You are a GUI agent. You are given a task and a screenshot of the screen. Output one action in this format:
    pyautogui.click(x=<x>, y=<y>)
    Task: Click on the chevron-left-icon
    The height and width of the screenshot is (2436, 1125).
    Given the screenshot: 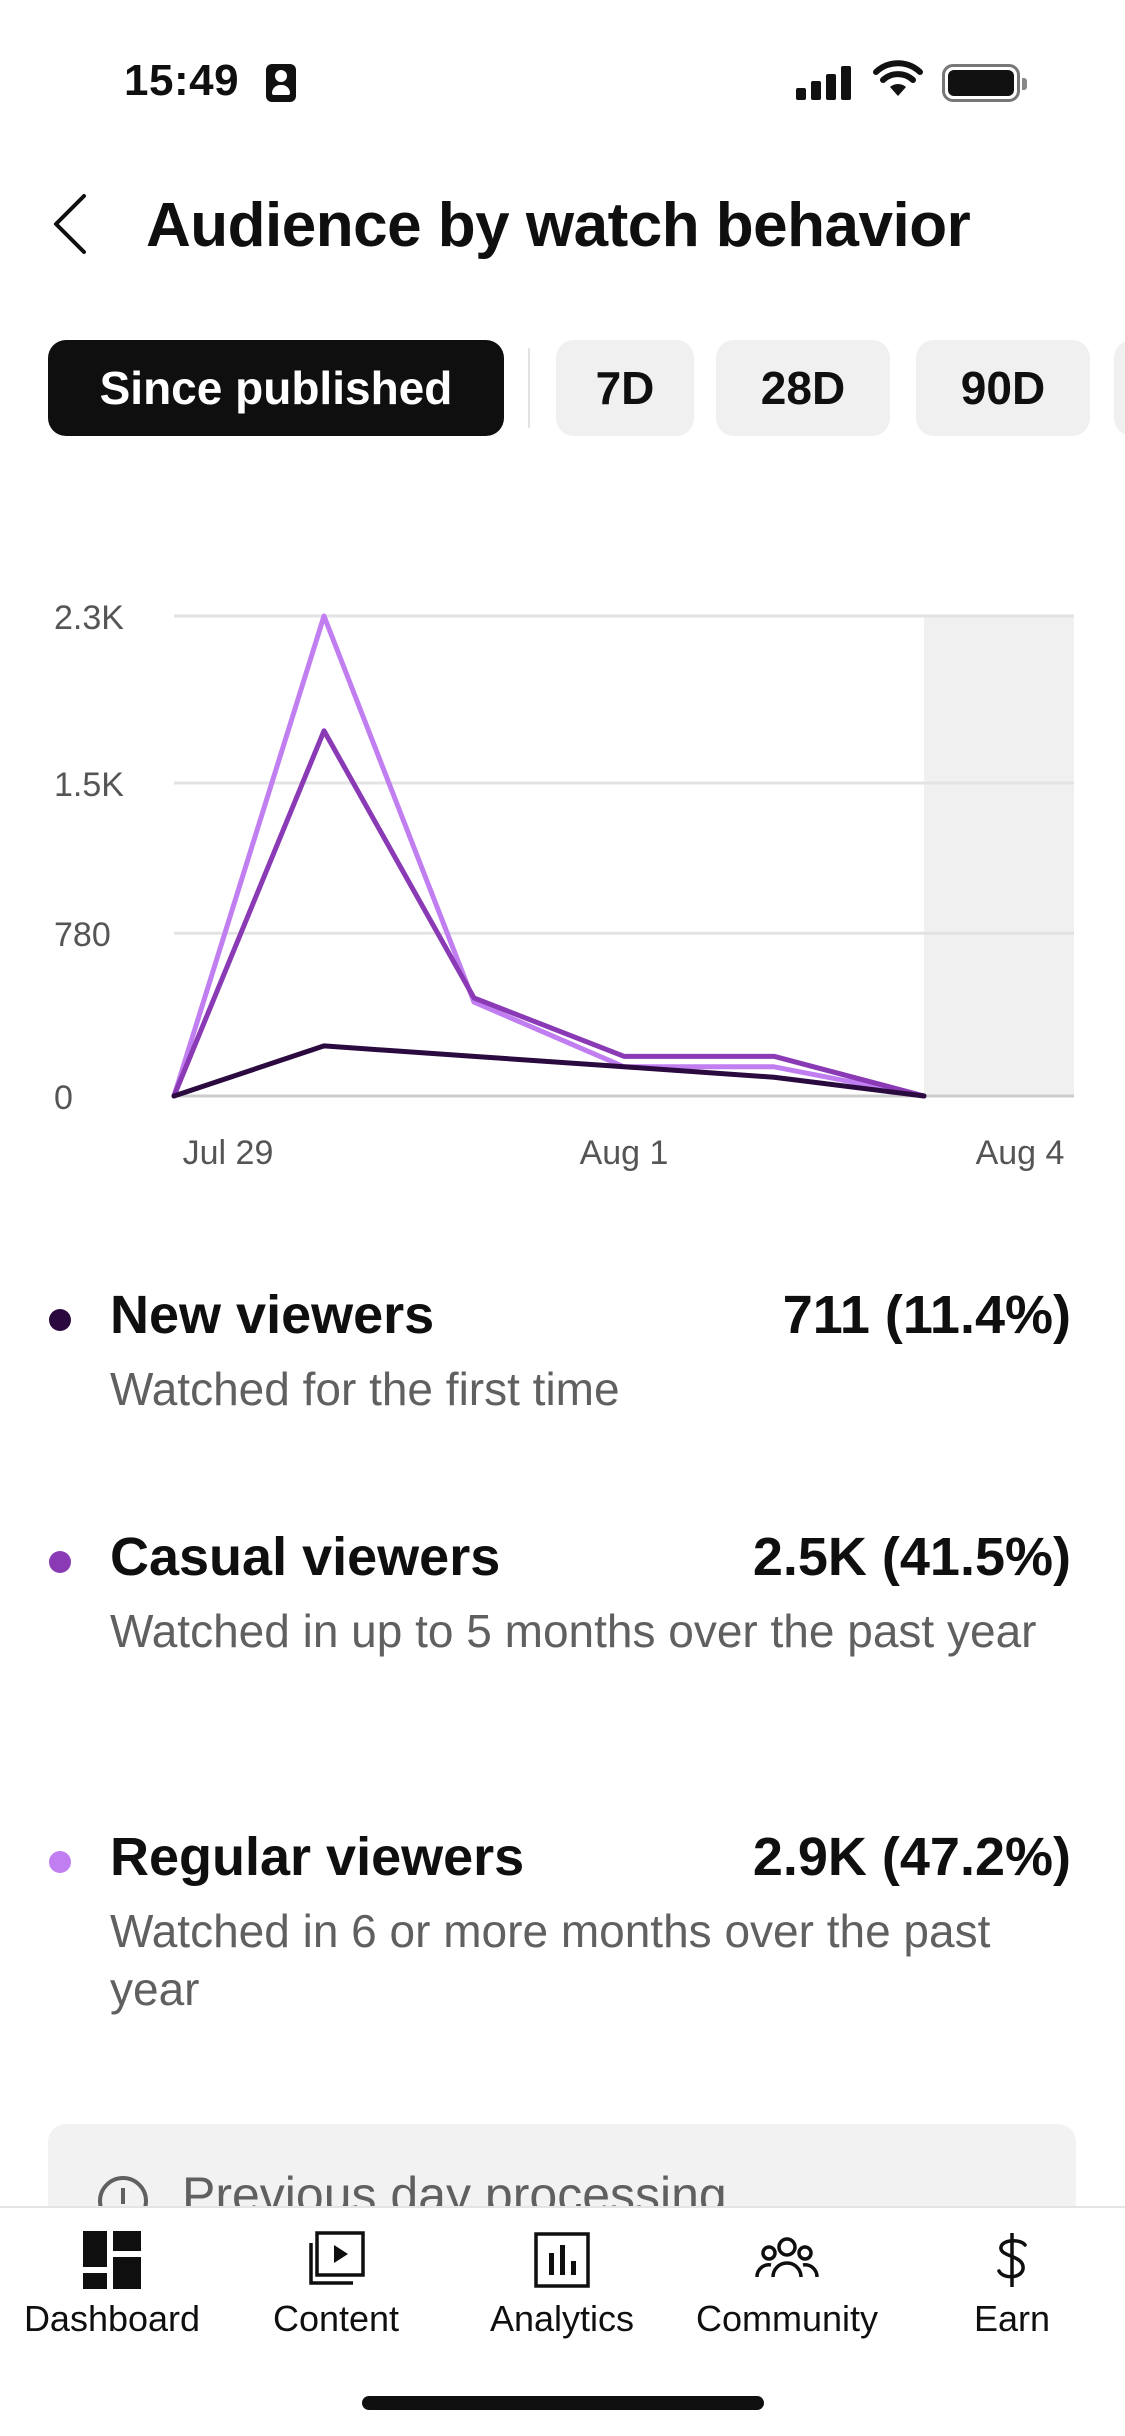 What is the action you would take?
    pyautogui.click(x=70, y=224)
    